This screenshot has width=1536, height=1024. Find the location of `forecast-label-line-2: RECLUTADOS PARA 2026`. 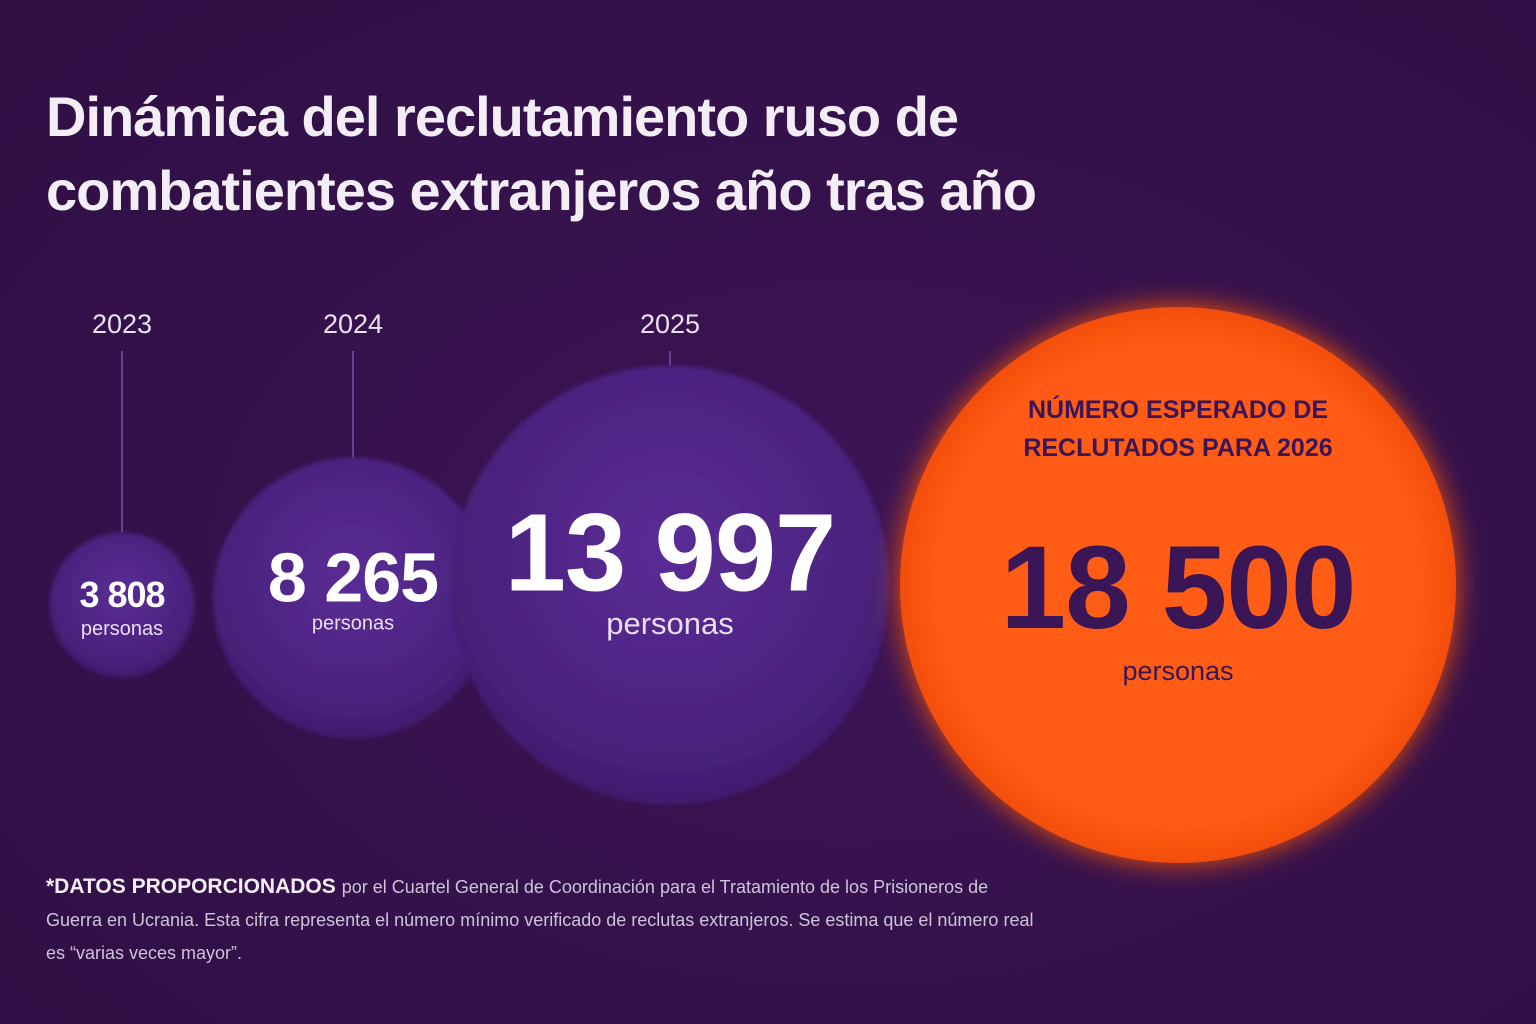

forecast-label-line-2: RECLUTADOS PARA 2026 is located at coordinates (1177, 448).